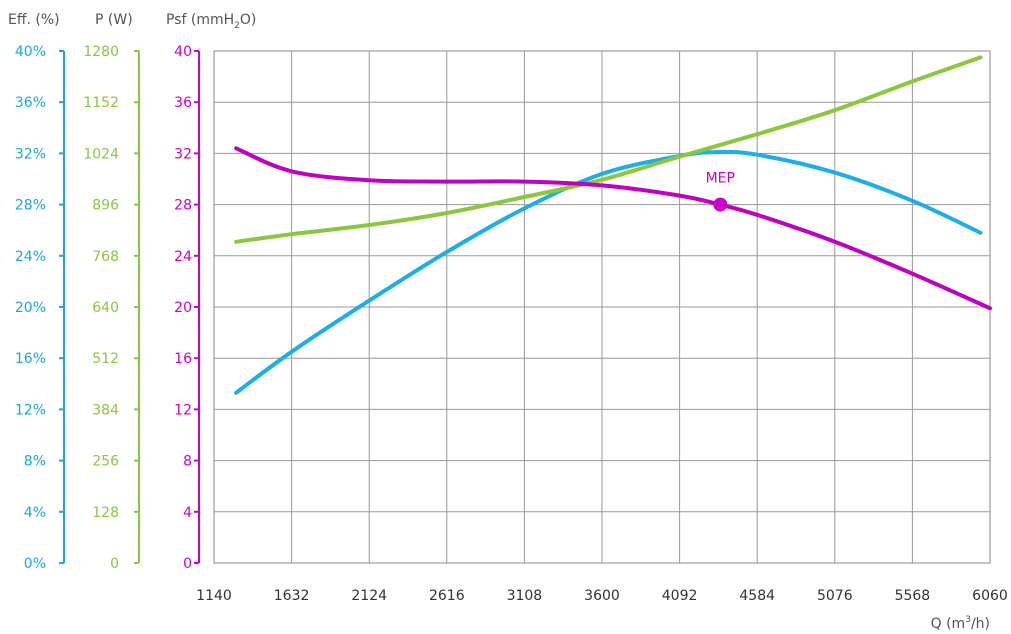 Image resolution: width=1011 pixels, height=634 pixels. Describe the element at coordinates (105, 308) in the screenshot. I see `power-tick-label: 640` at that location.